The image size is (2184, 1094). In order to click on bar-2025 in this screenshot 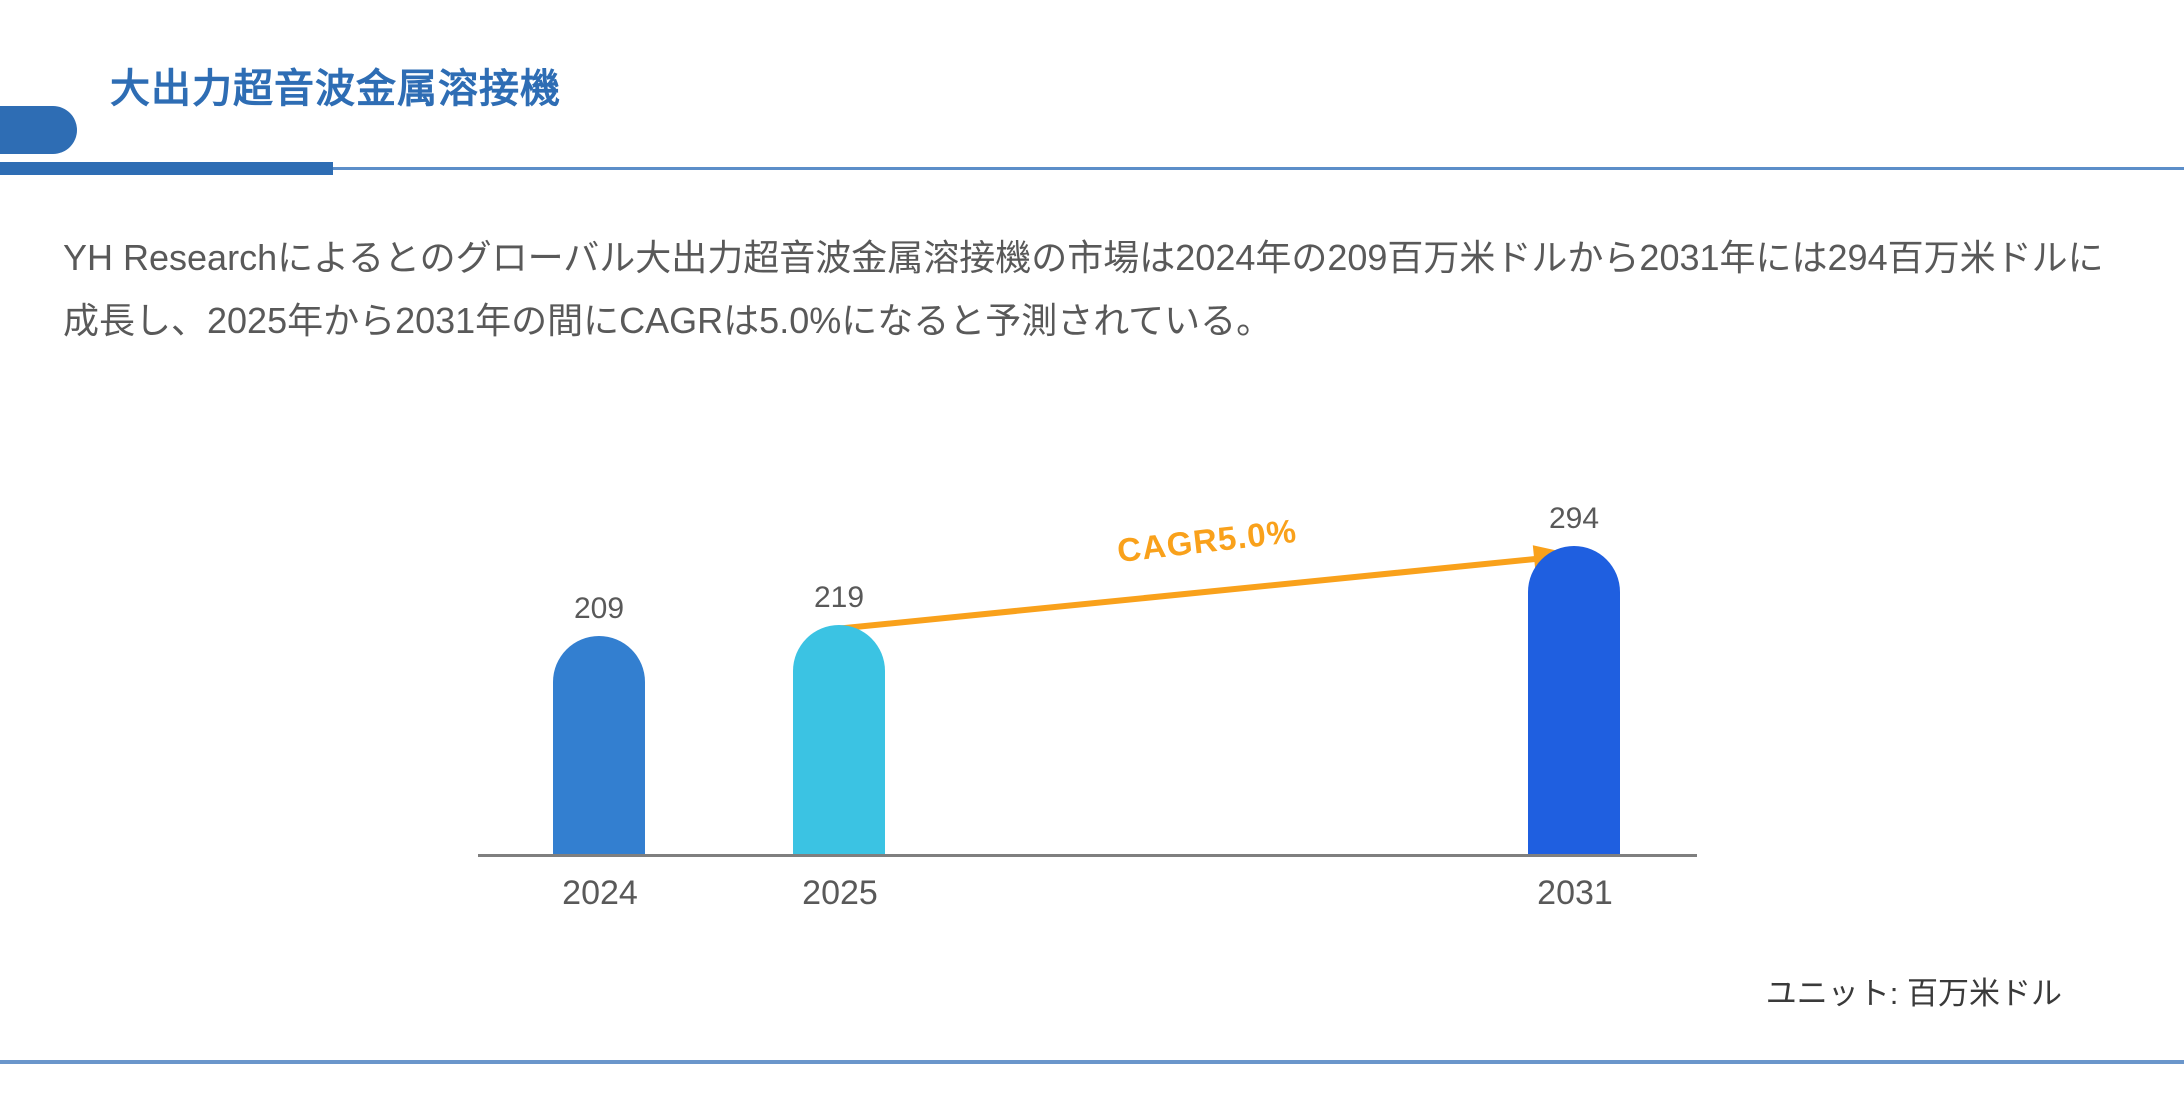, I will do `click(839, 740)`.